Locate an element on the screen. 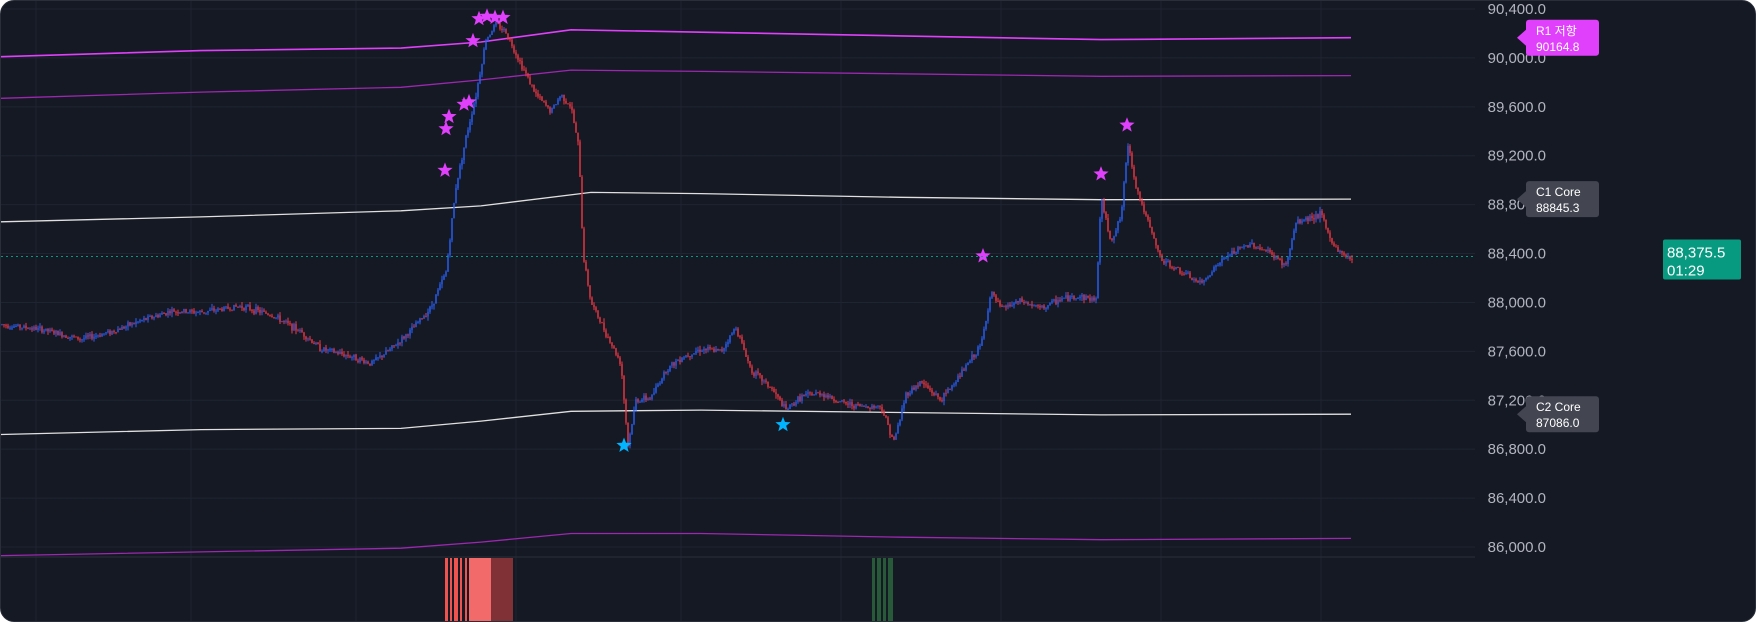  y-tick-label: 87,600.0 is located at coordinates (1517, 351).